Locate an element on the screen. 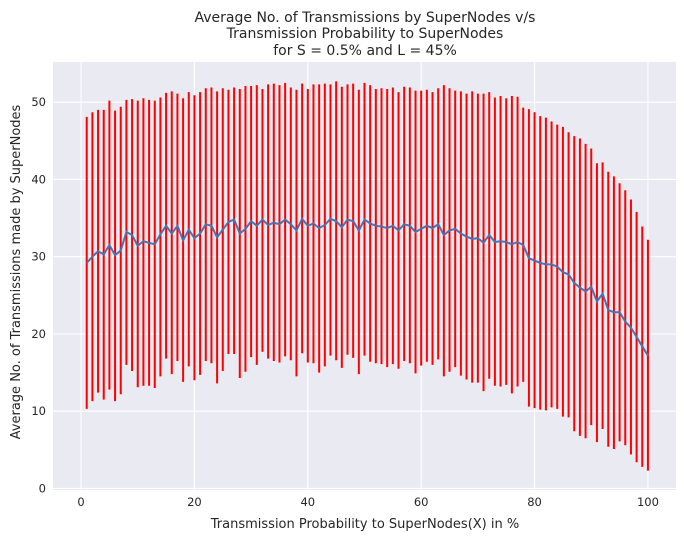  x-tick-label: 80 is located at coordinates (534, 502).